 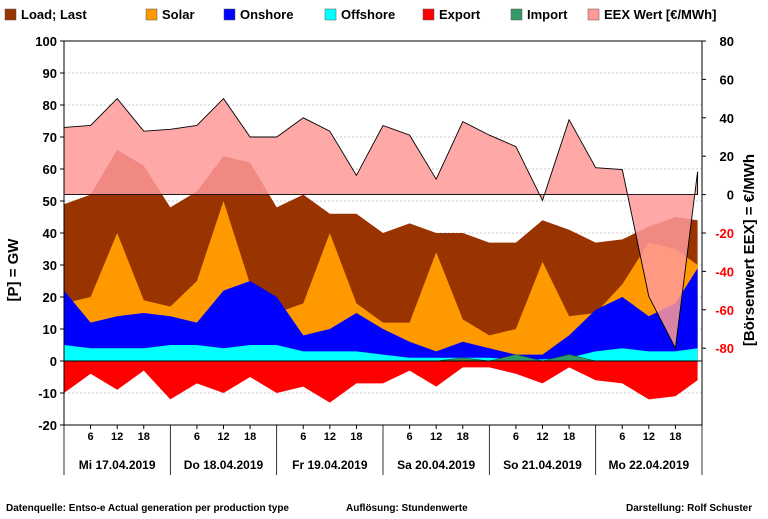 I want to click on y-tick-label-right: -60, so click(x=724, y=310).